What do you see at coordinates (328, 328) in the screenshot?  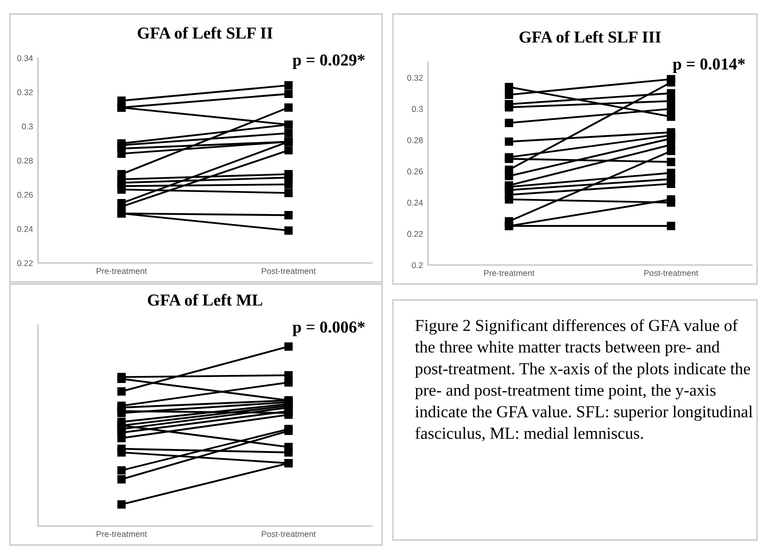 I see `text: p = 0.006*` at bounding box center [328, 328].